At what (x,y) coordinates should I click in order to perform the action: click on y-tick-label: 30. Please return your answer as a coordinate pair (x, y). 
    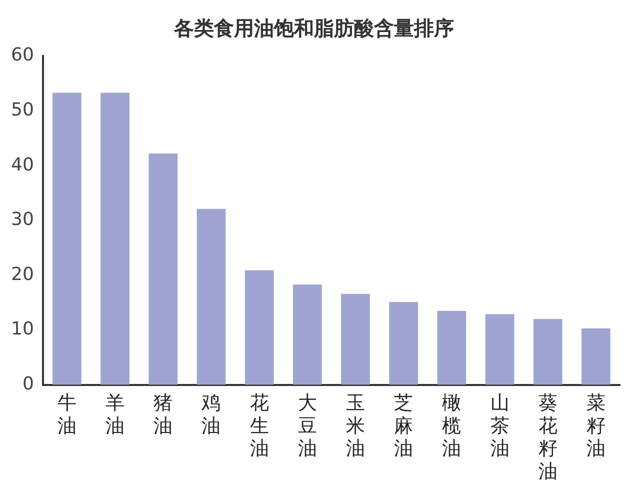
    Looking at the image, I should click on (22, 219).